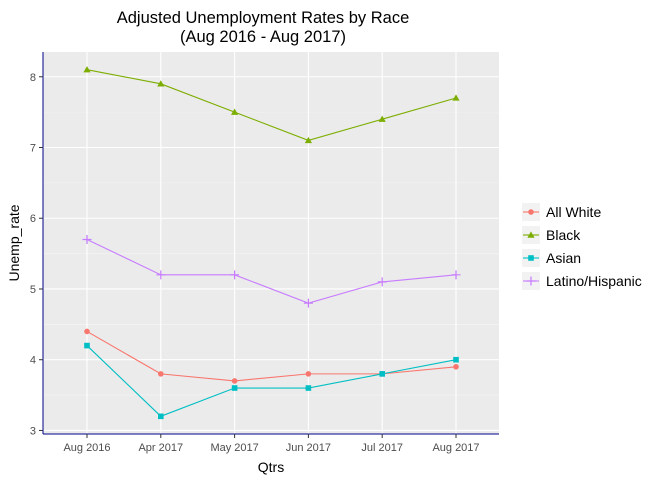 This screenshot has width=672, height=480. What do you see at coordinates (234, 448) in the screenshot?
I see `x-tick-label: May 2017` at bounding box center [234, 448].